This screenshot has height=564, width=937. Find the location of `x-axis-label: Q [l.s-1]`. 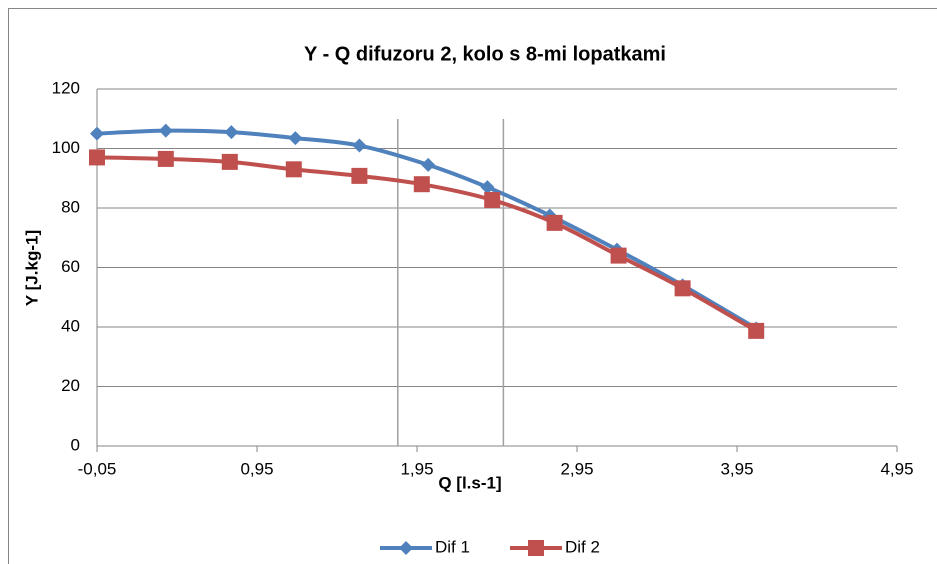

x-axis-label: Q [l.s-1] is located at coordinates (469, 482).